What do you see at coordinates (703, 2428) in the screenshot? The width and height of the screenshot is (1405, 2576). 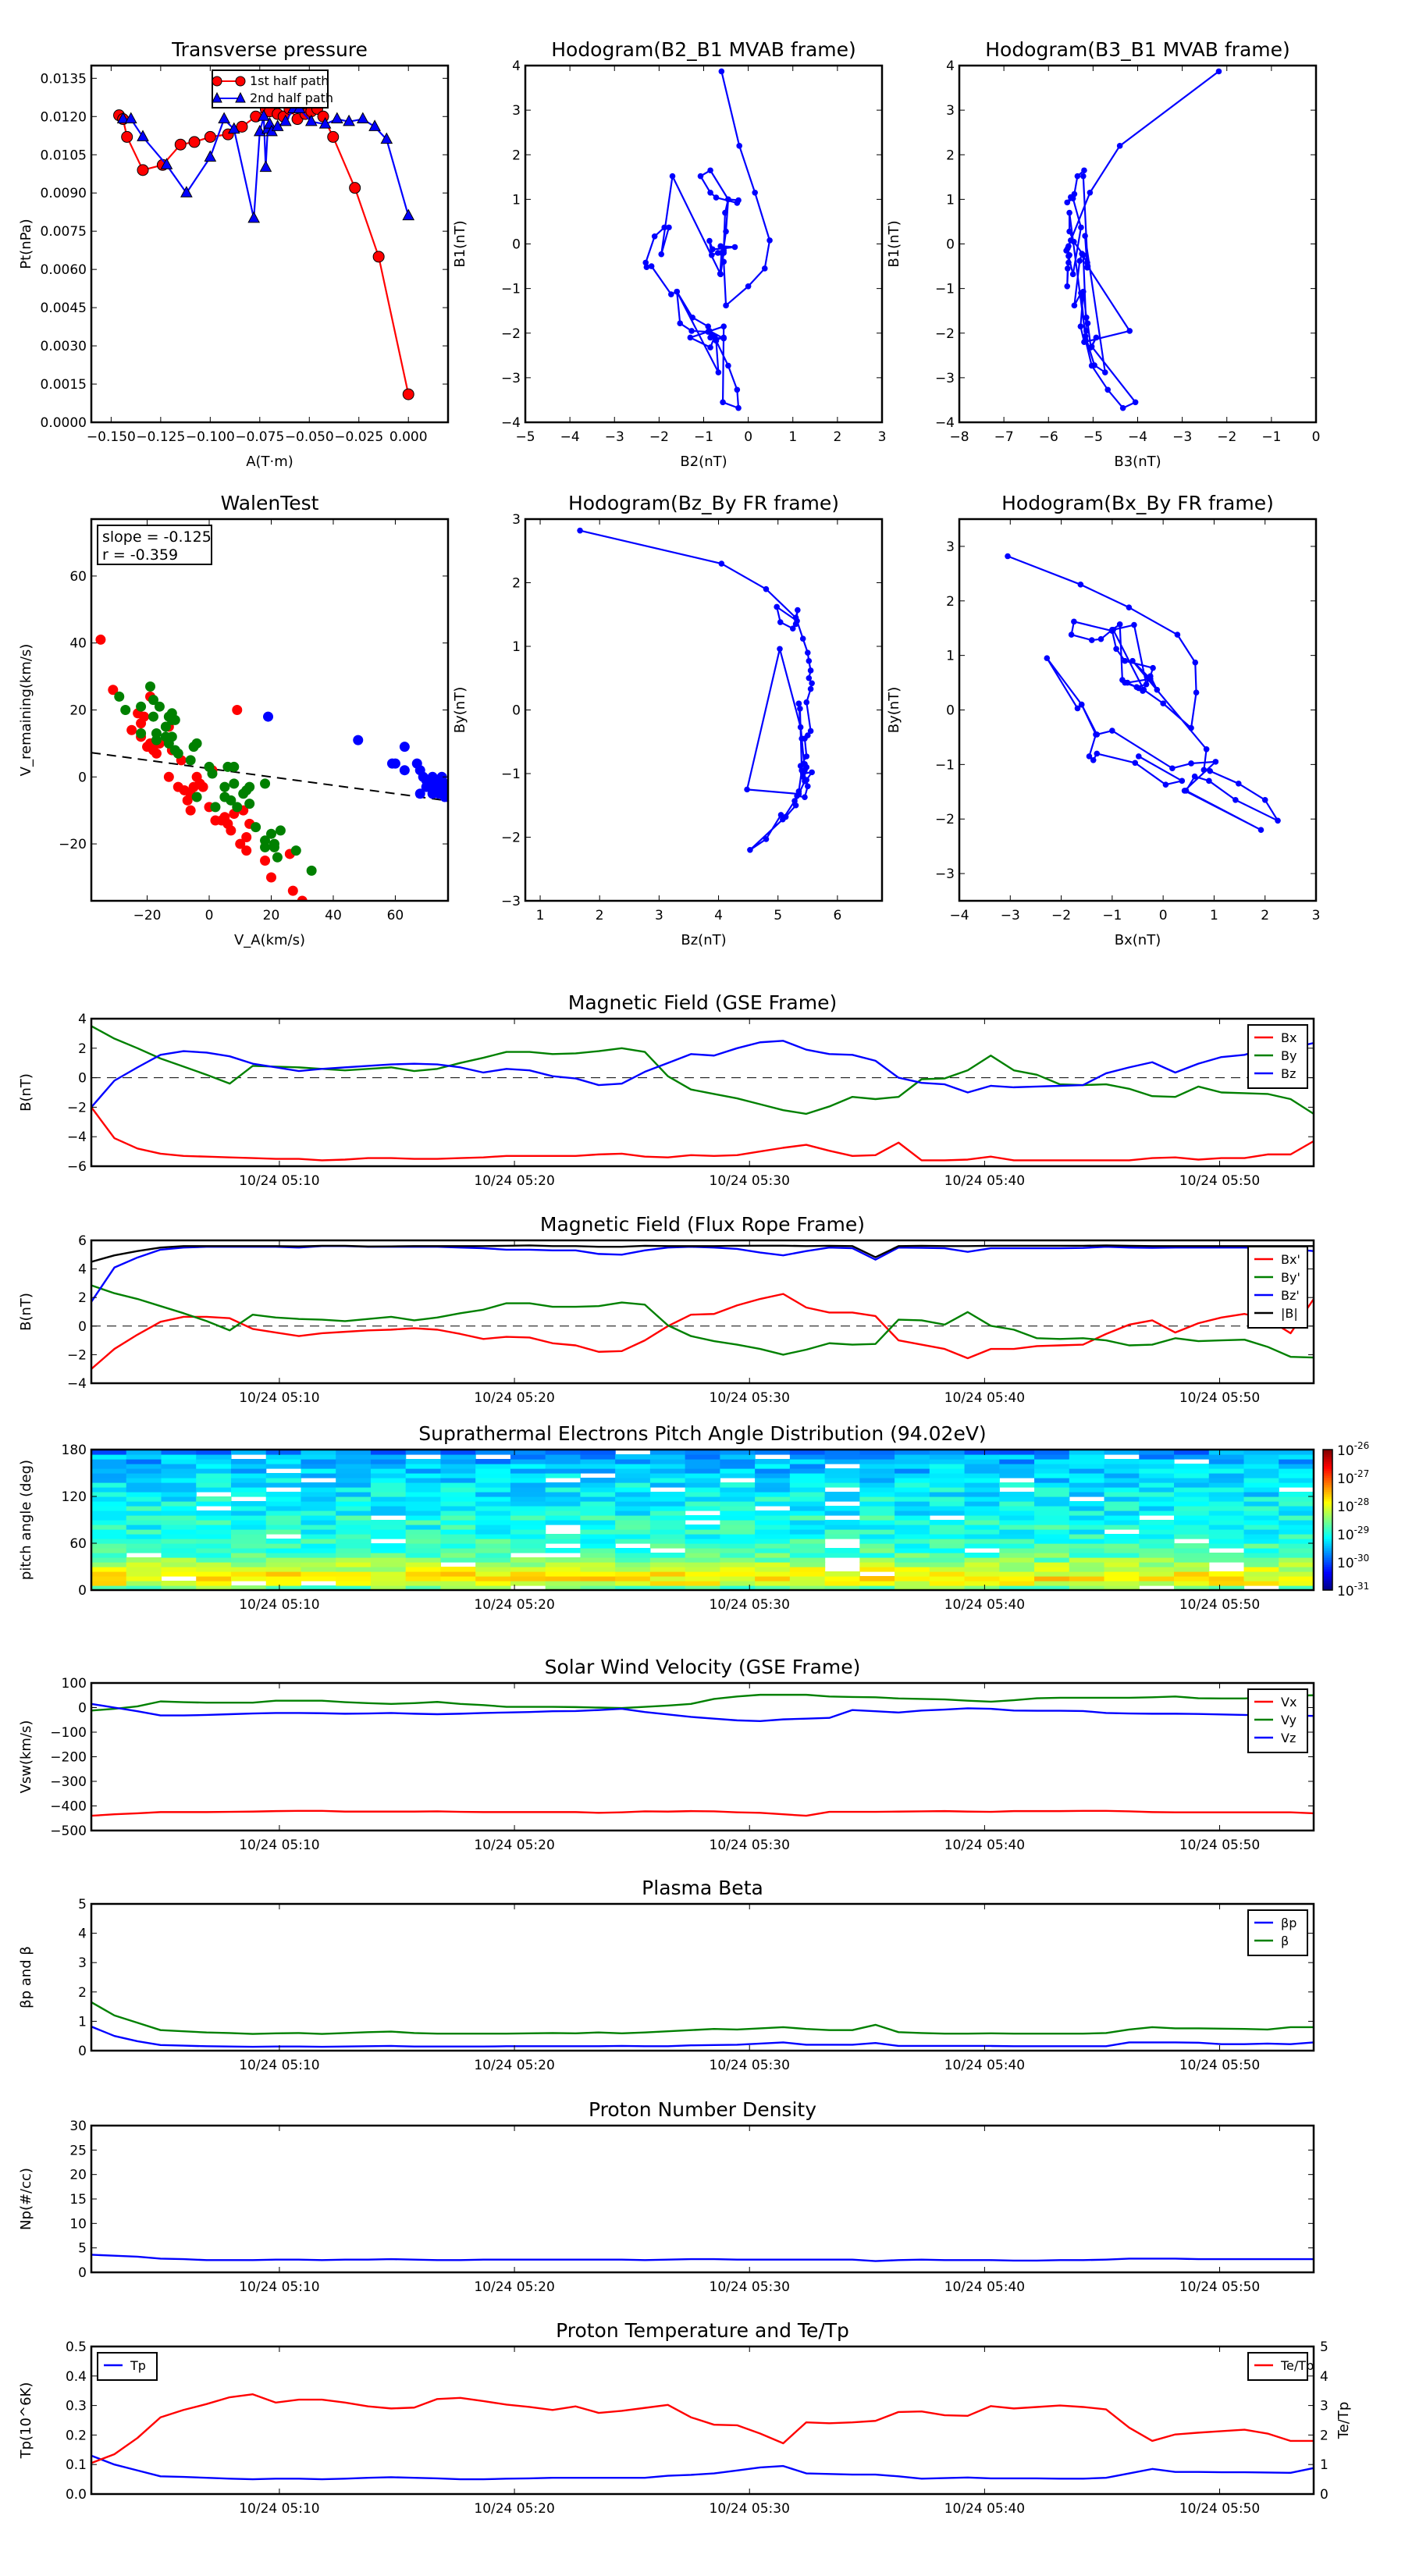 I see `tp-series-Te/Tp` at bounding box center [703, 2428].